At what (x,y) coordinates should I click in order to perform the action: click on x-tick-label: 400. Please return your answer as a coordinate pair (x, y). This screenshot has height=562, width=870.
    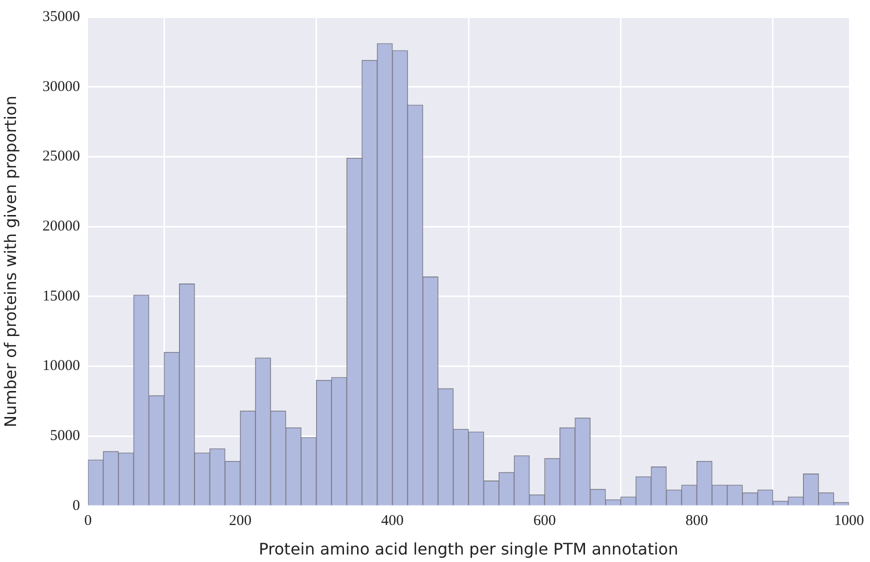
    Looking at the image, I should click on (392, 520).